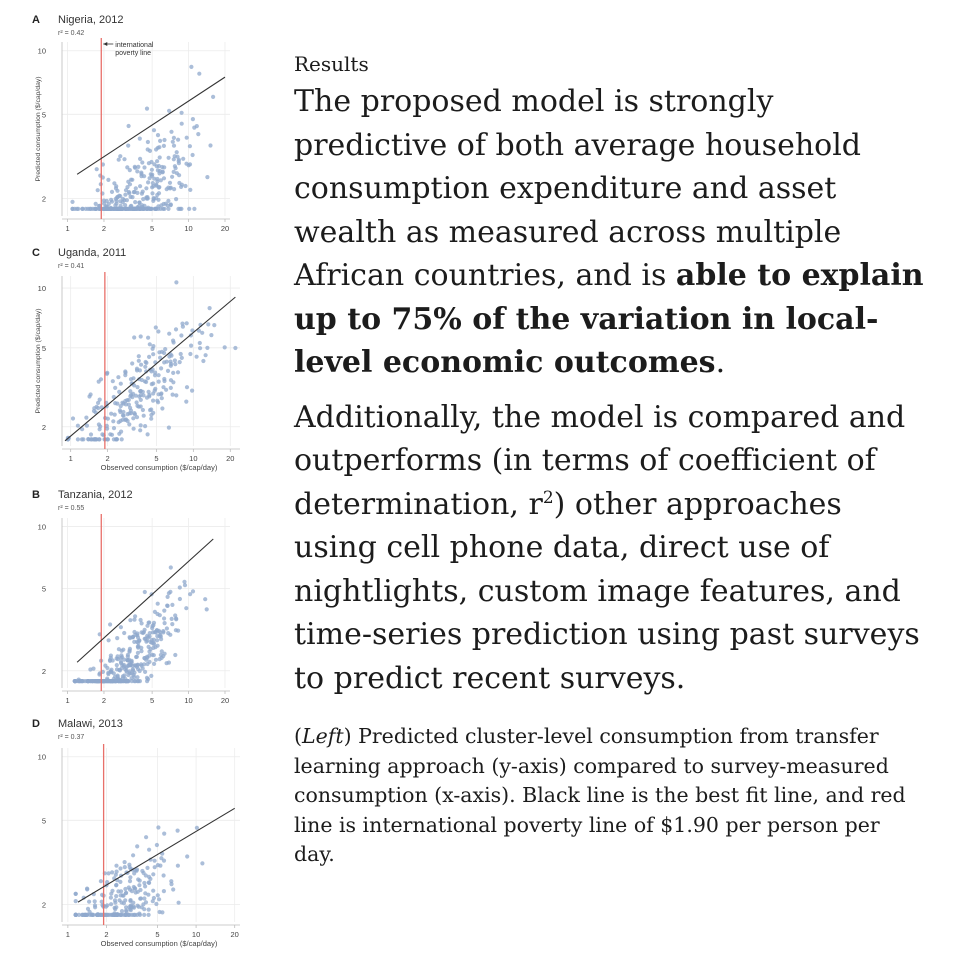 Image resolution: width=960 pixels, height=960 pixels. What do you see at coordinates (188, 228) in the screenshot?
I see `x-tick-label: 10` at bounding box center [188, 228].